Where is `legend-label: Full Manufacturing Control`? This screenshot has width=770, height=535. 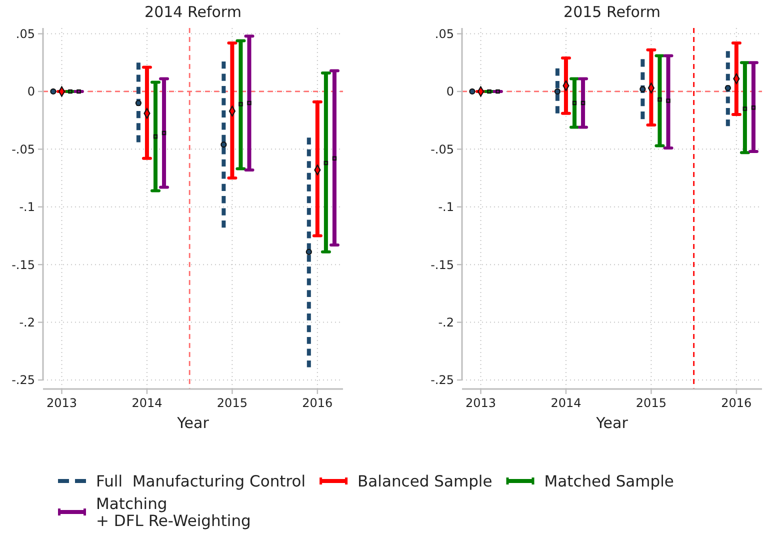
legend-label: Full Manufacturing Control is located at coordinates (201, 481).